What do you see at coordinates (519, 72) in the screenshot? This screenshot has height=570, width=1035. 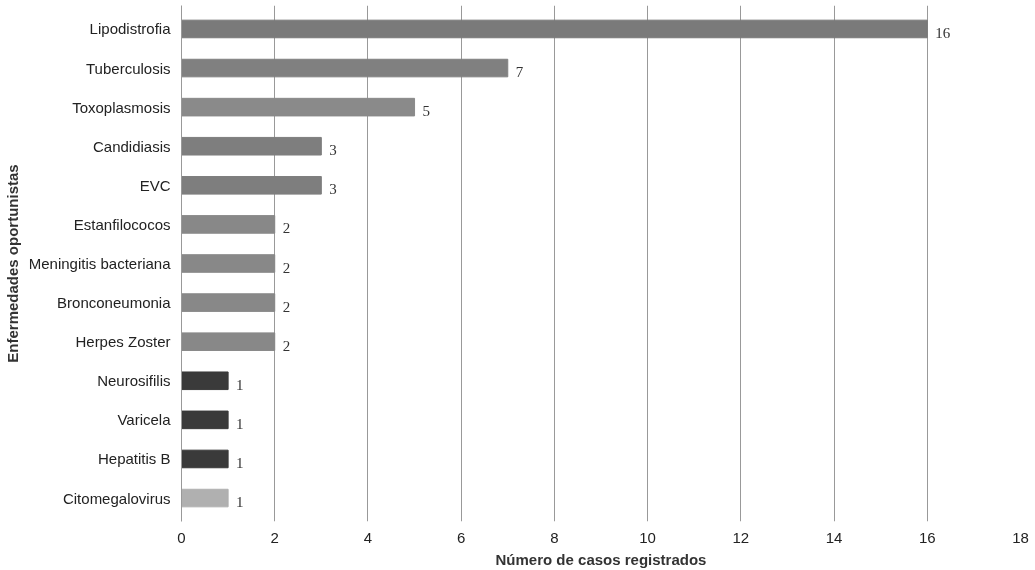 I see `data-label: 7` at bounding box center [519, 72].